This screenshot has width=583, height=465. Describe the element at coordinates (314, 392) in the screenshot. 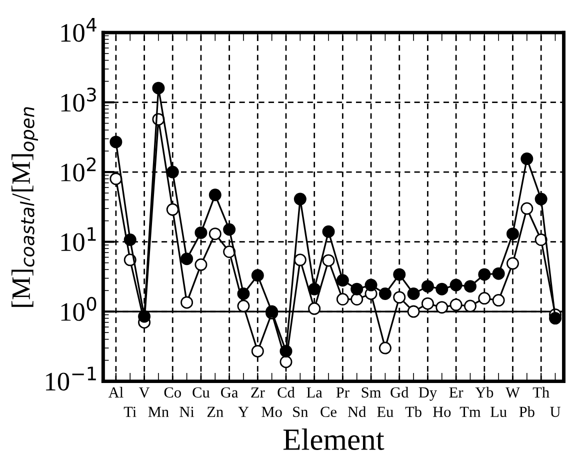

I see `x-tick-label: La` at that location.